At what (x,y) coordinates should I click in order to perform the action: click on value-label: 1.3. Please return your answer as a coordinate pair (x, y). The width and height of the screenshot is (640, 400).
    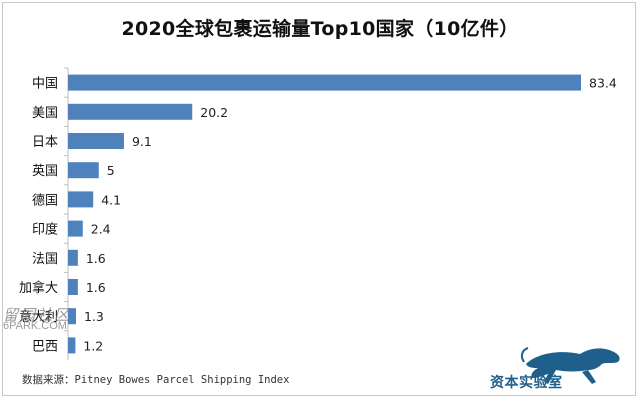
    Looking at the image, I should click on (94, 316).